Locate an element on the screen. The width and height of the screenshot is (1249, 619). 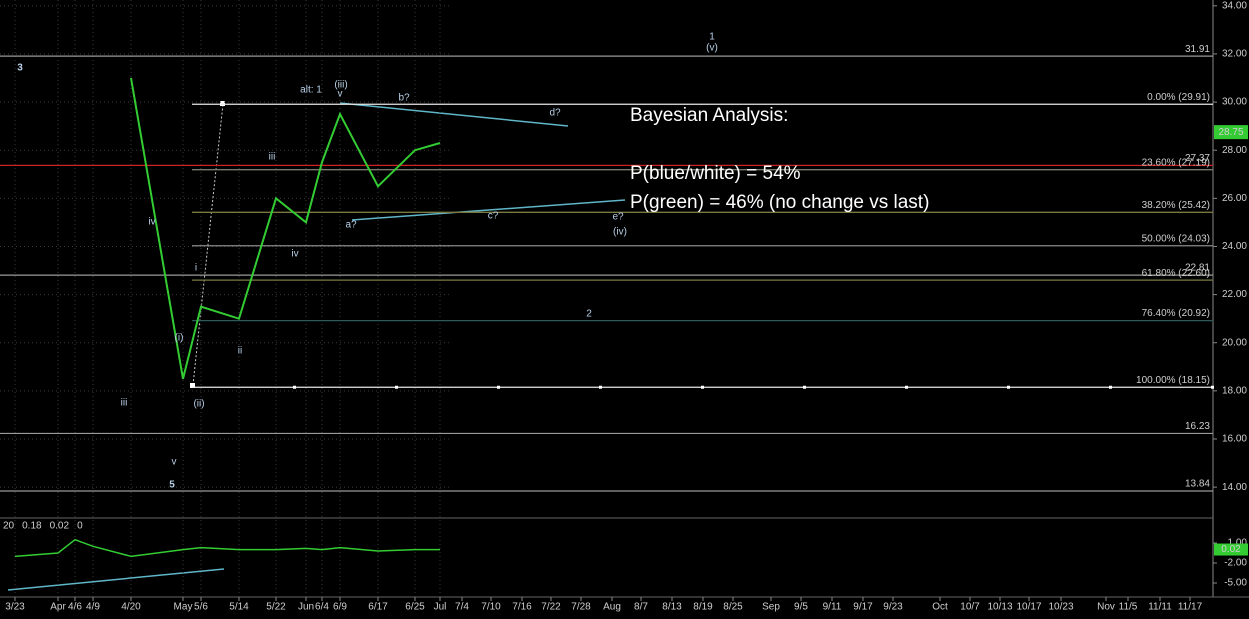
wave-label: (iii) is located at coordinates (340, 85).